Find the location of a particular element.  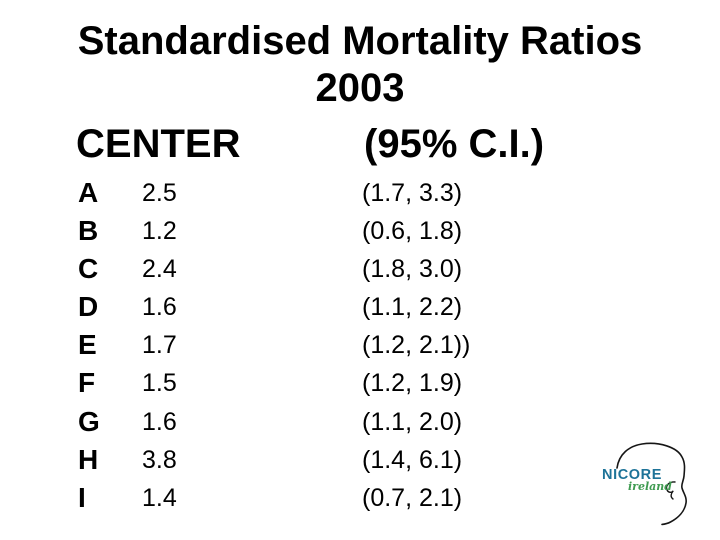

center-cell: C is located at coordinates (88, 269).